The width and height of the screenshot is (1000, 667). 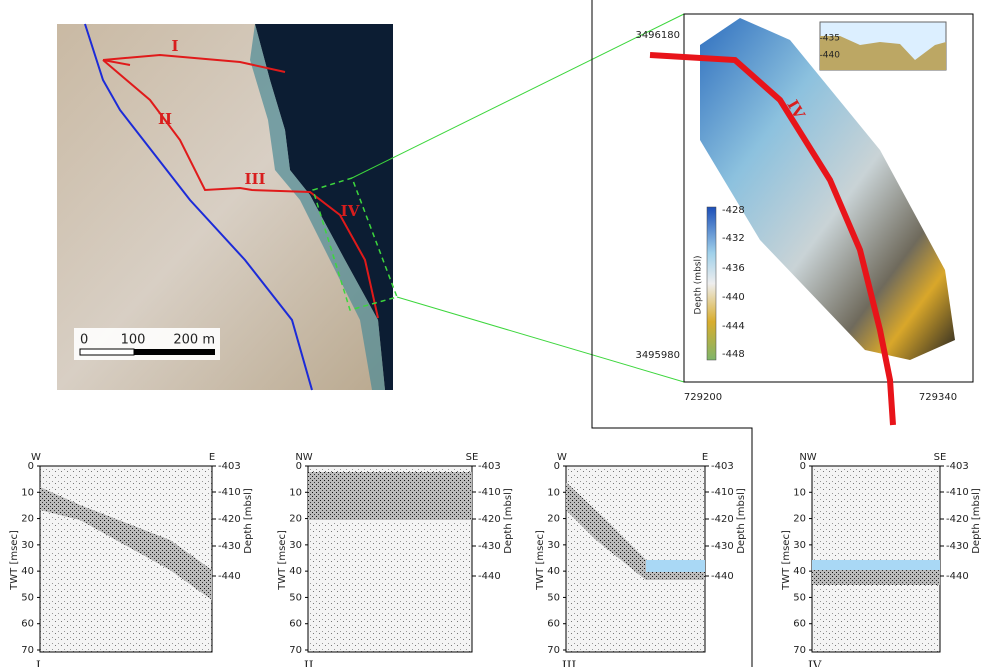 What do you see at coordinates (174, 46) in the screenshot?
I see `map-label: I` at bounding box center [174, 46].